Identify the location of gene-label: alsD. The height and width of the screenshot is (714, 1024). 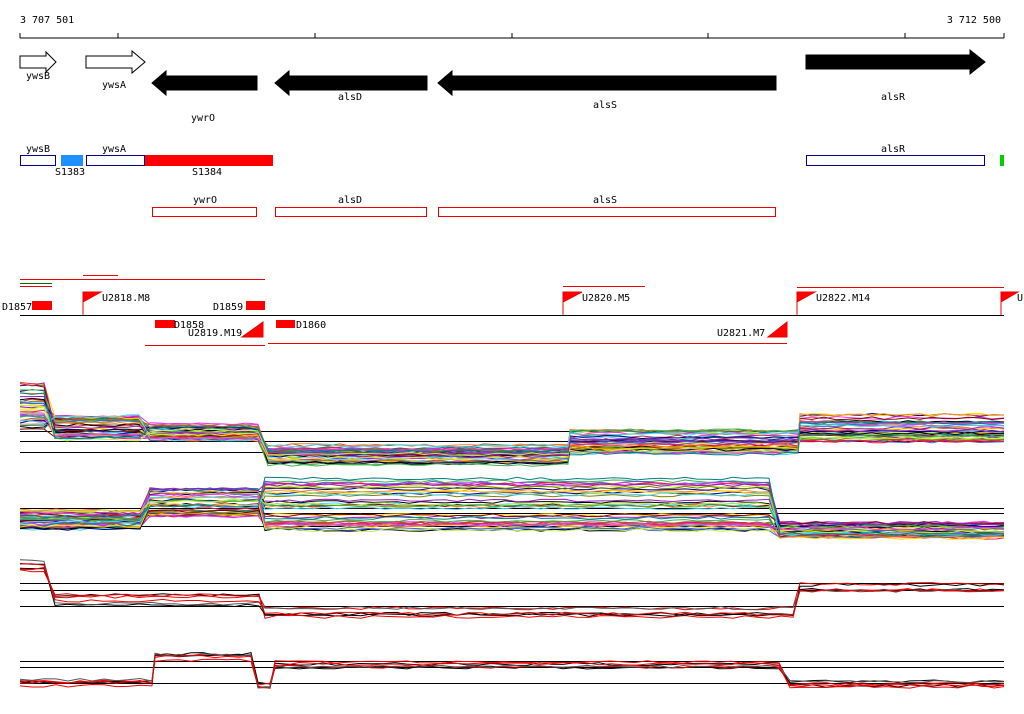
(350, 97).